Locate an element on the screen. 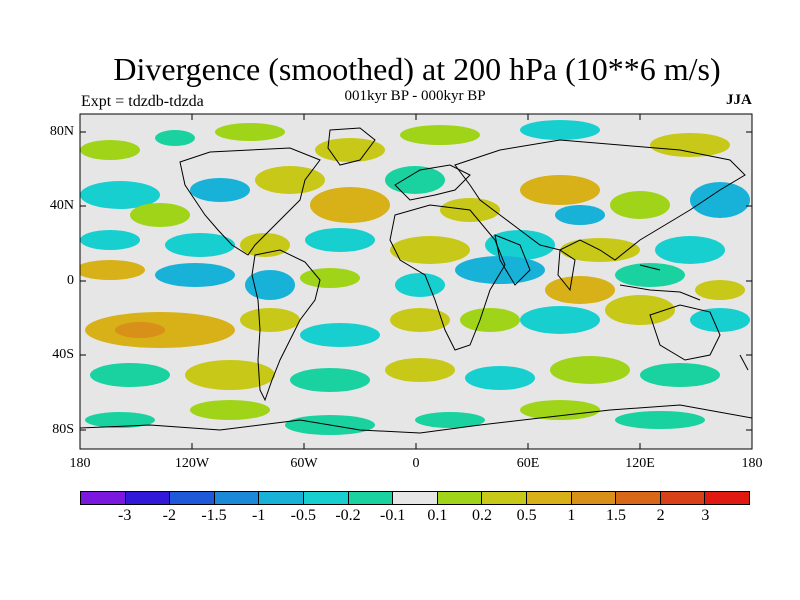 The height and width of the screenshot is (600, 800). colorbar-label: 0.2 is located at coordinates (482, 515).